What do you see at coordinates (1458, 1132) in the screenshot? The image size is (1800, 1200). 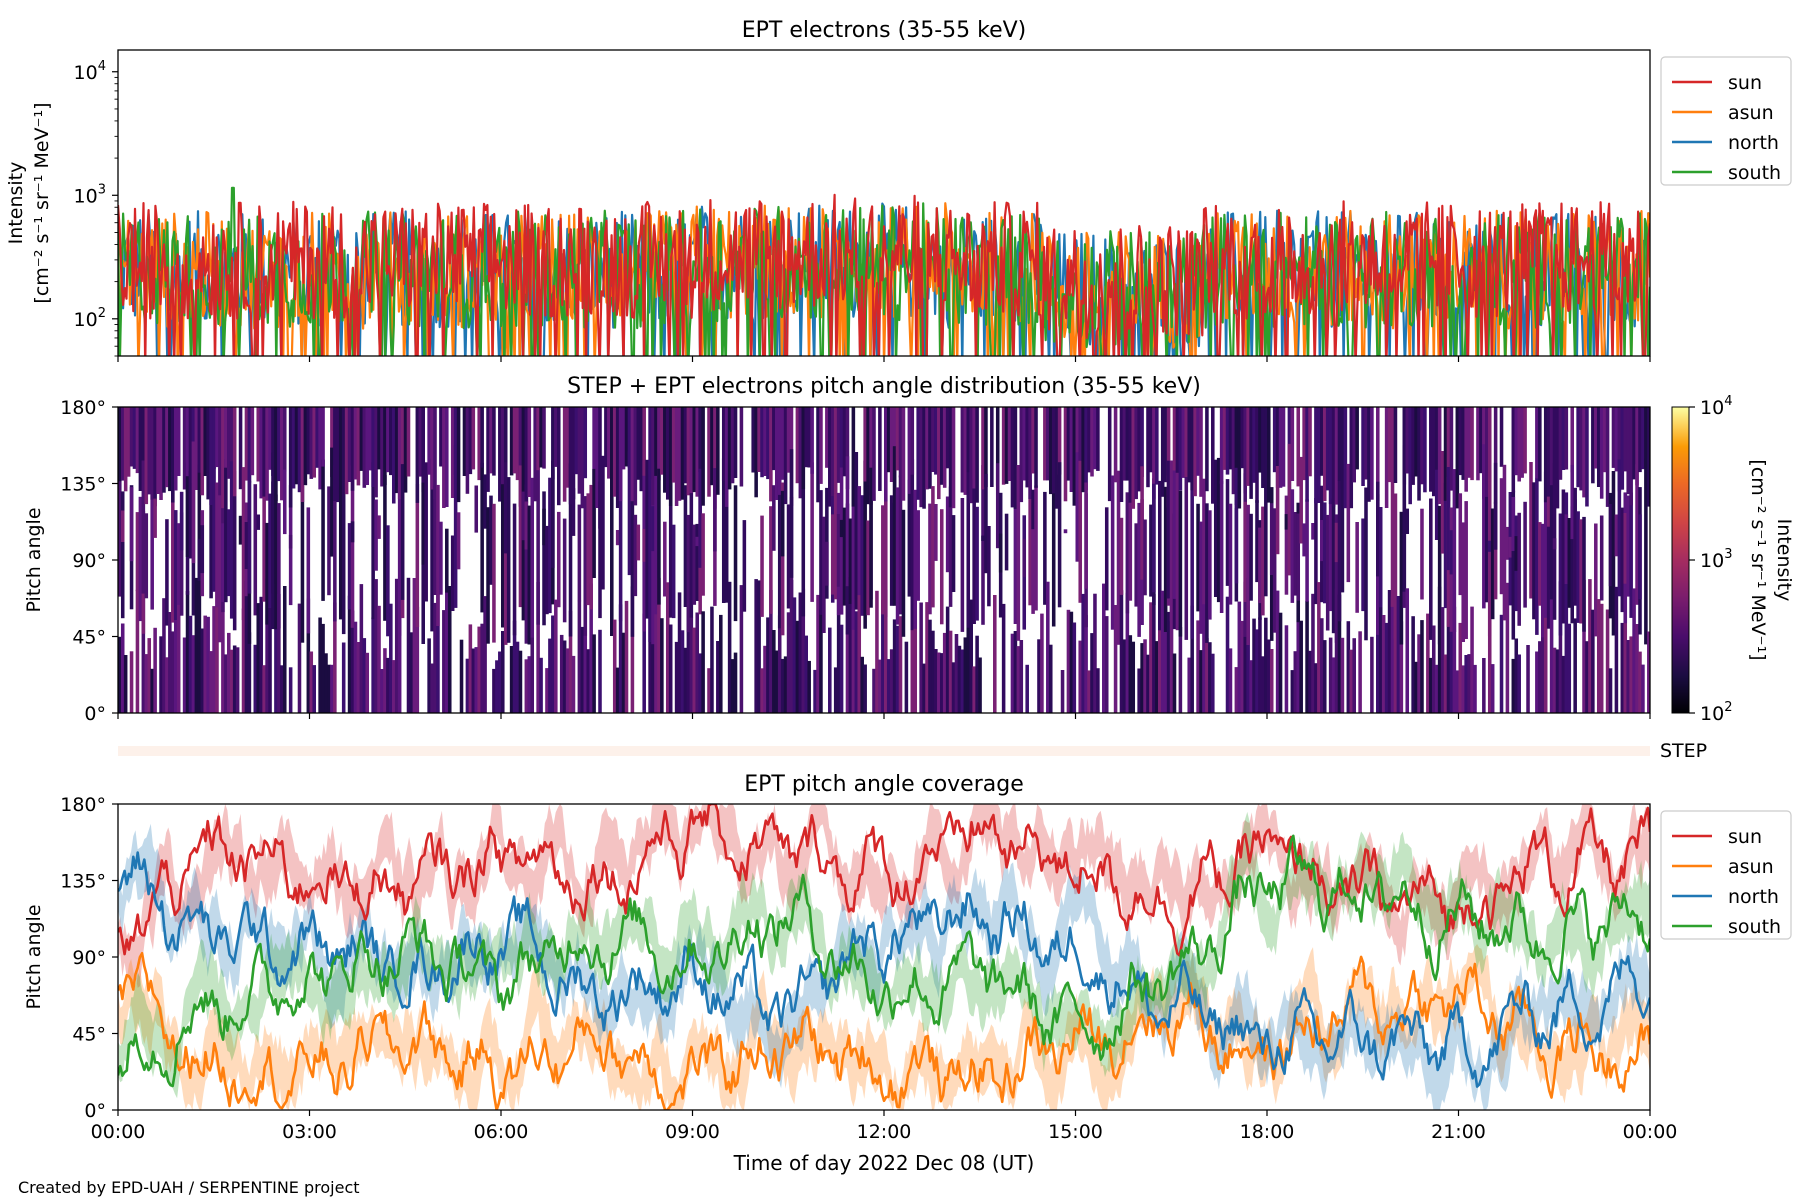 I see `x-tick-label: 21:00` at bounding box center [1458, 1132].